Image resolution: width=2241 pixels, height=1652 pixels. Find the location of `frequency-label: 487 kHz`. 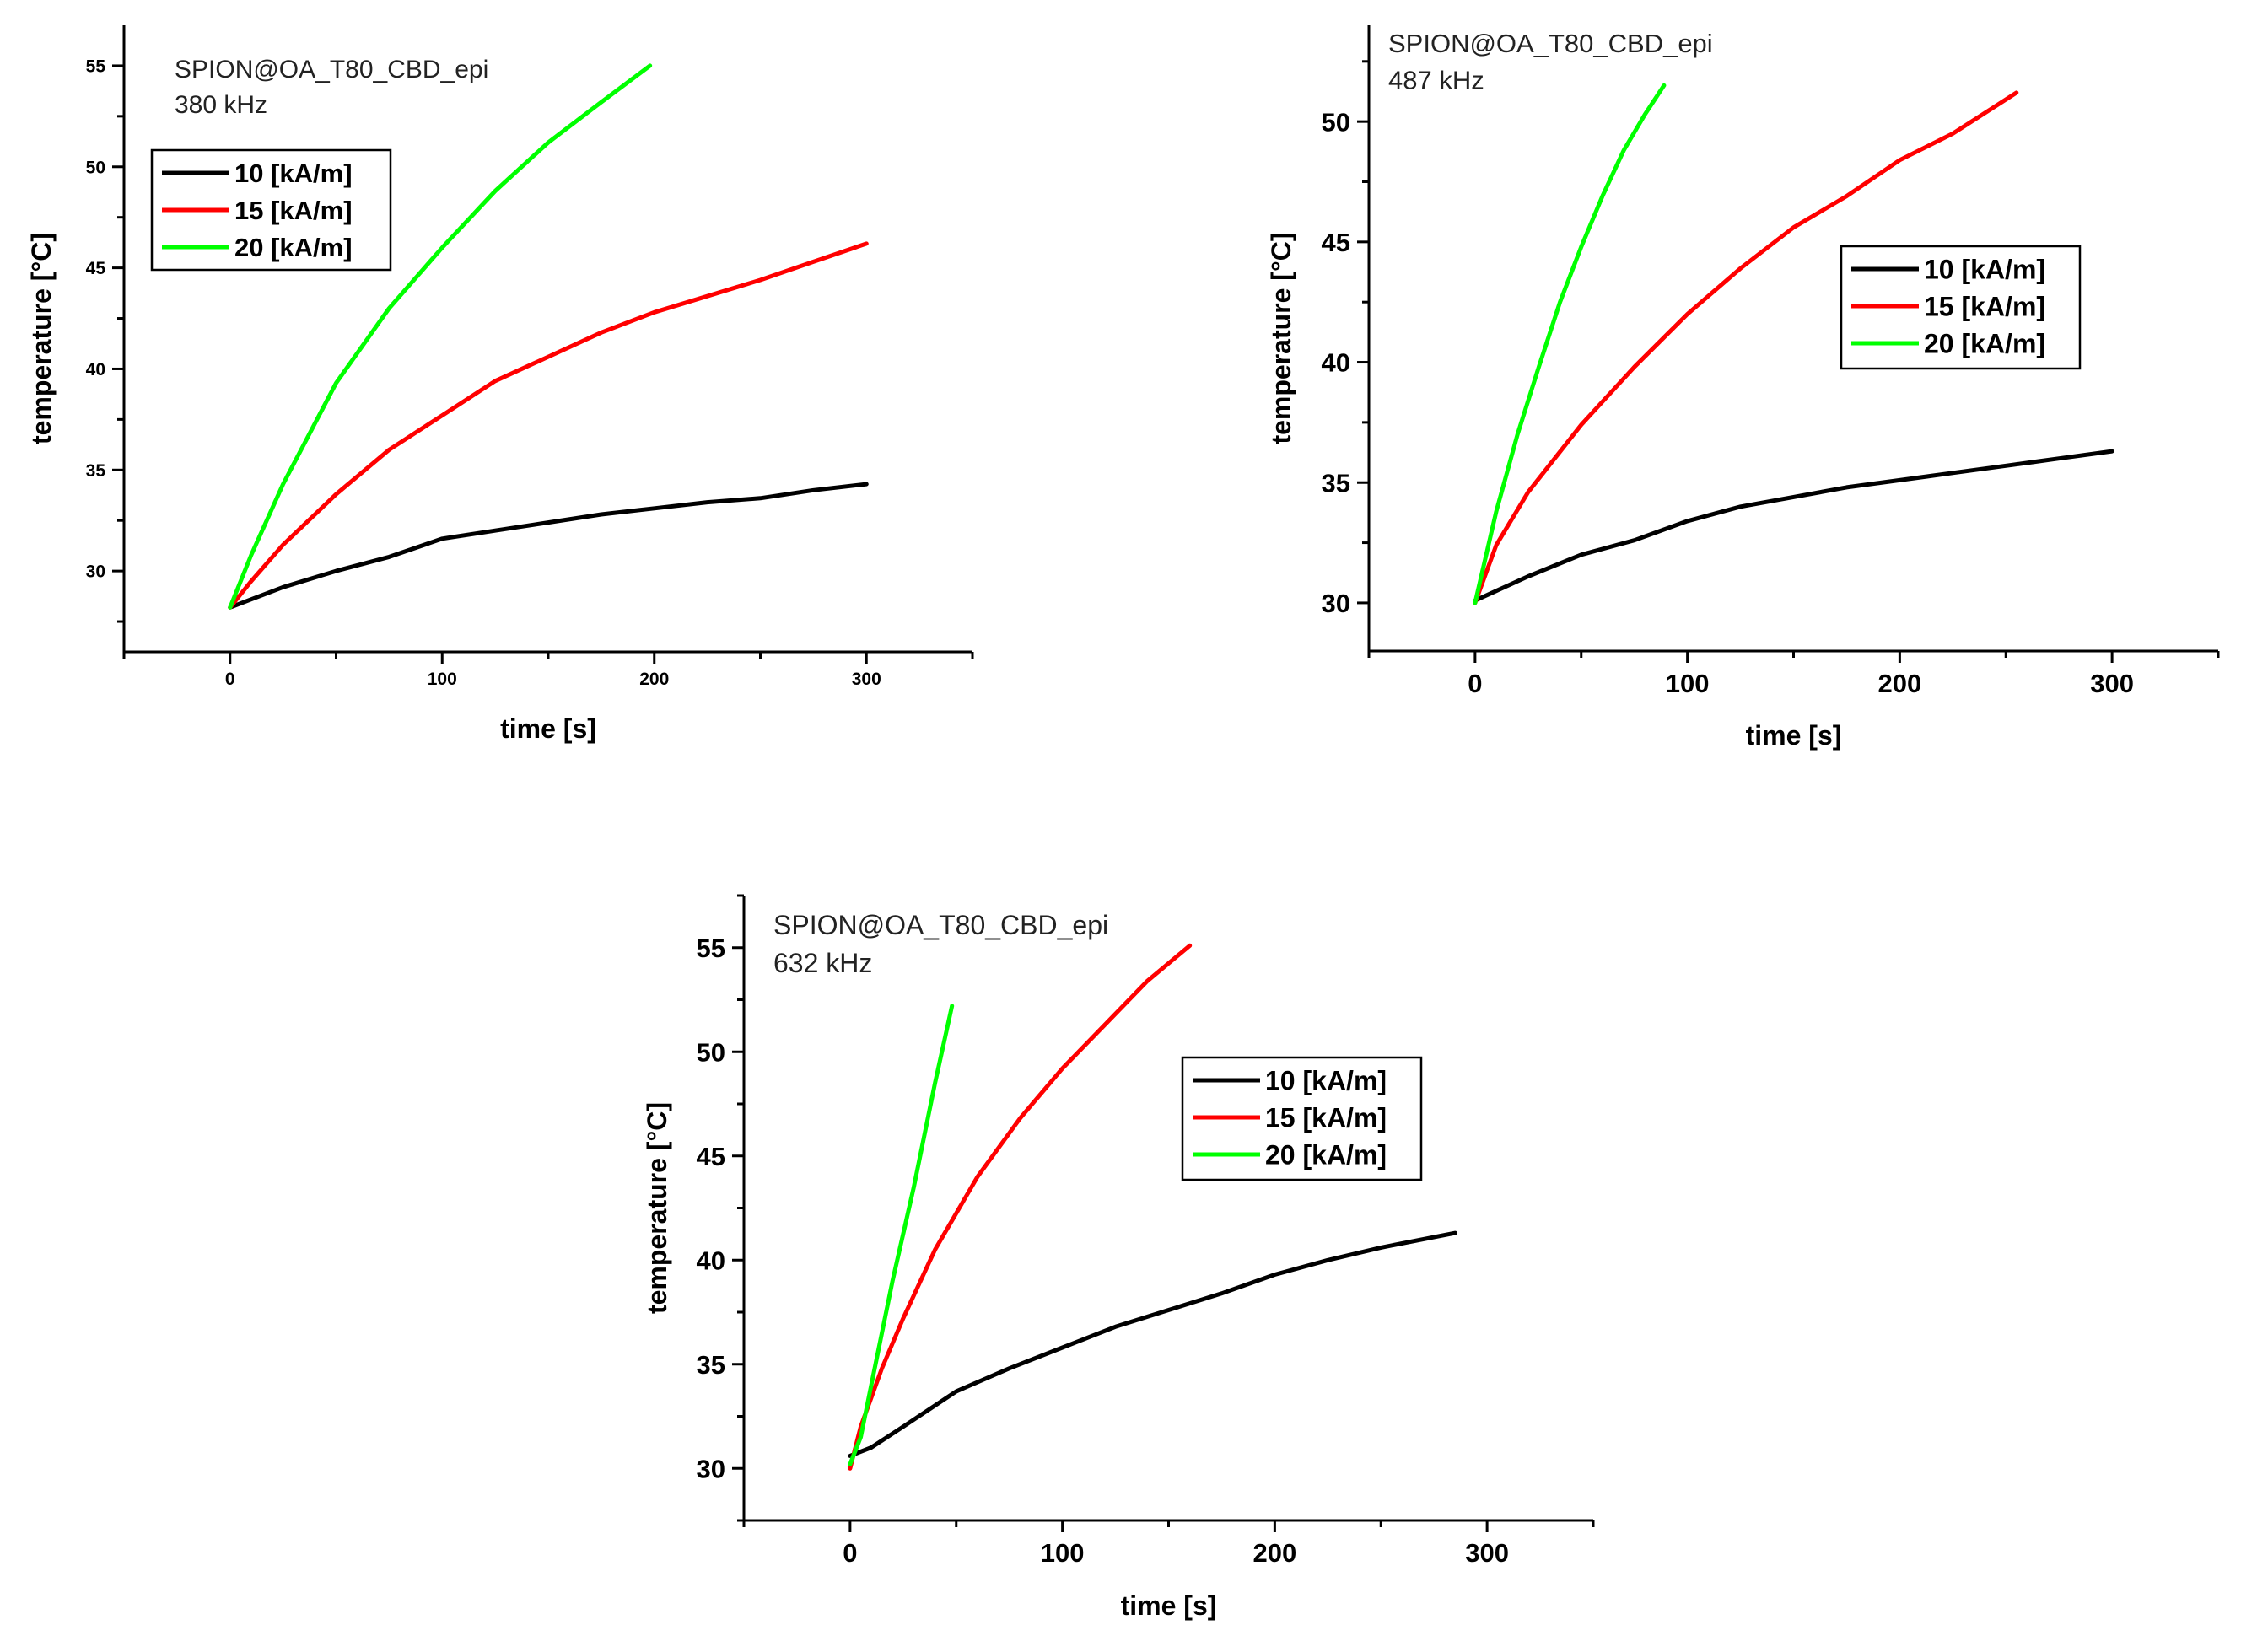

frequency-label: 487 kHz is located at coordinates (1436, 80).